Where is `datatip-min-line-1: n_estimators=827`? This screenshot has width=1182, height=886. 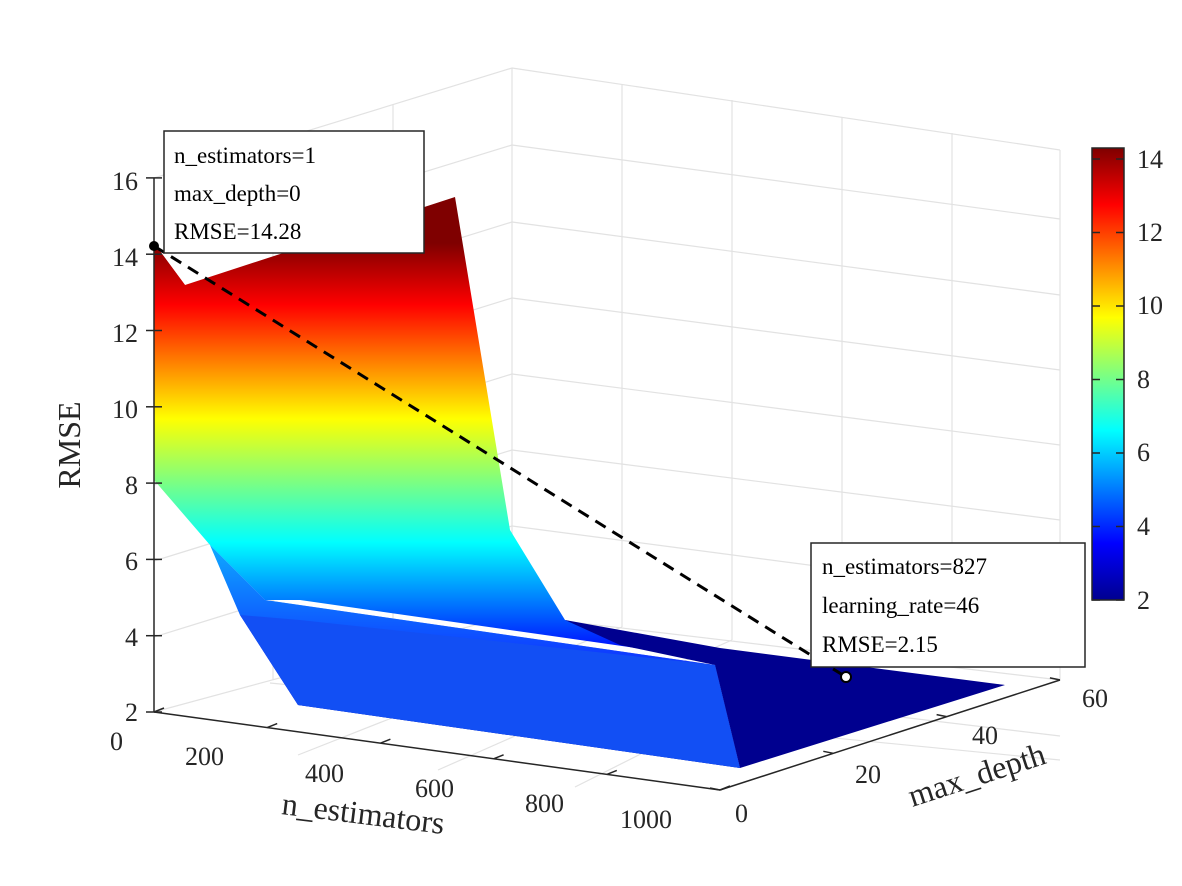
datatip-min-line-1: n_estimators=827 is located at coordinates (904, 566).